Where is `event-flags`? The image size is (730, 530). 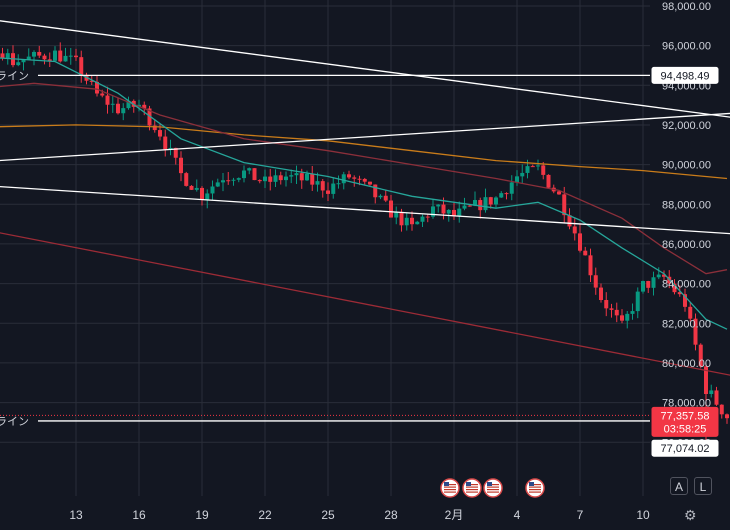
event-flags is located at coordinates (492, 488).